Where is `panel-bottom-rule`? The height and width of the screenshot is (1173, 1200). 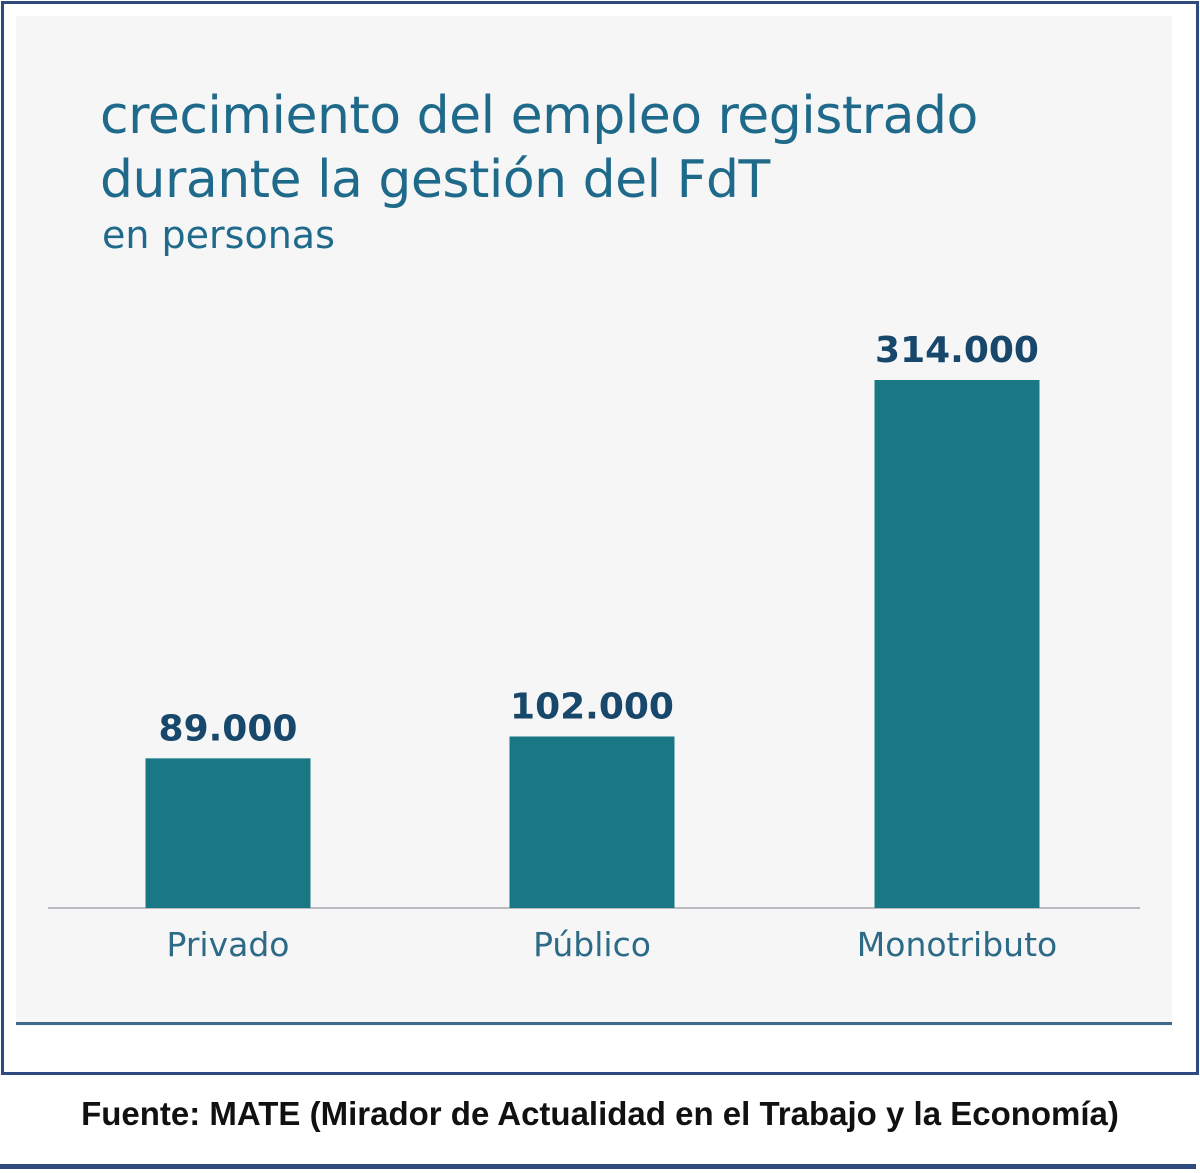
panel-bottom-rule is located at coordinates (594, 1023).